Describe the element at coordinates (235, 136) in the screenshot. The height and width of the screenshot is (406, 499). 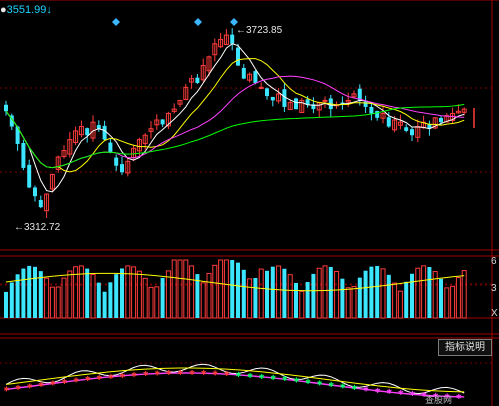
I see `ma60-line` at that location.